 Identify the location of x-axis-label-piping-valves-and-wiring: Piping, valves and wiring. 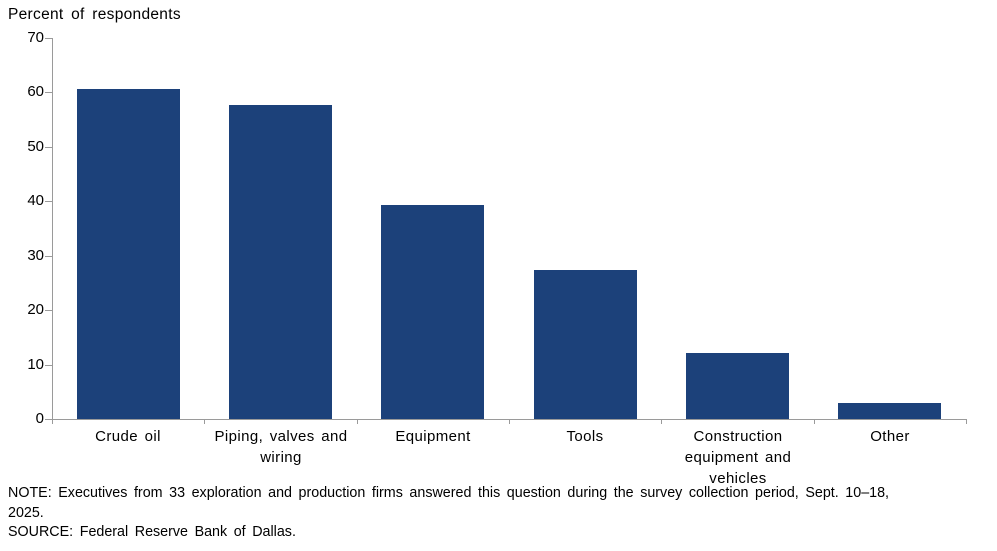
(281, 447).